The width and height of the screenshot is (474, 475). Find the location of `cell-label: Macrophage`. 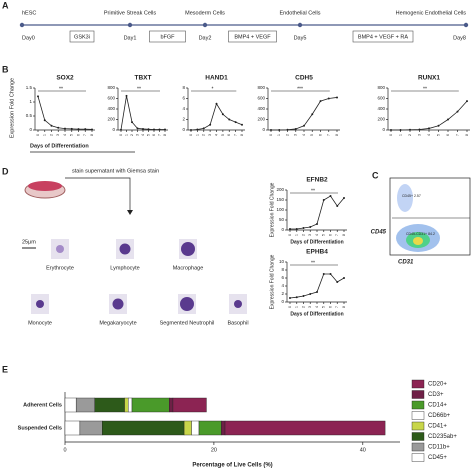

cell-label: Macrophage is located at coordinates (188, 268).